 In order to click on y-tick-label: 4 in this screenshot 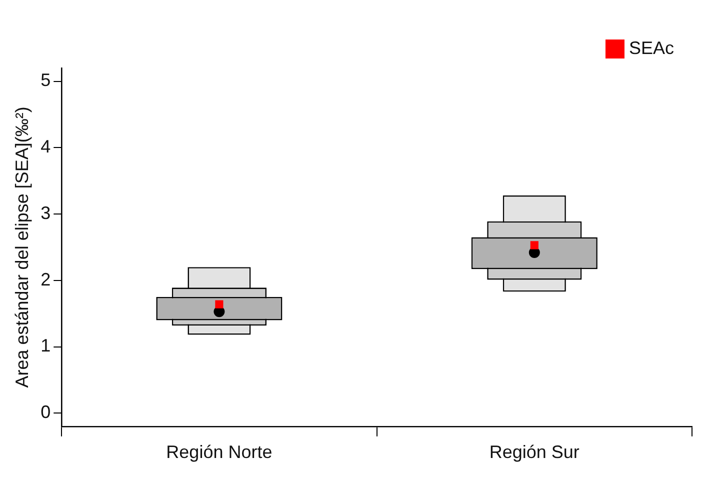, I will do `click(45, 146)`.